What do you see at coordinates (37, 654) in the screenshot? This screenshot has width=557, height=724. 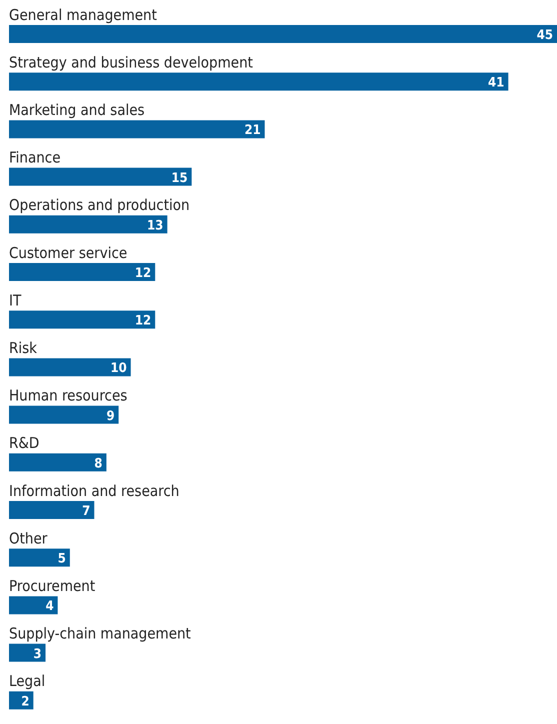 I see `data-label: 3` at bounding box center [37, 654].